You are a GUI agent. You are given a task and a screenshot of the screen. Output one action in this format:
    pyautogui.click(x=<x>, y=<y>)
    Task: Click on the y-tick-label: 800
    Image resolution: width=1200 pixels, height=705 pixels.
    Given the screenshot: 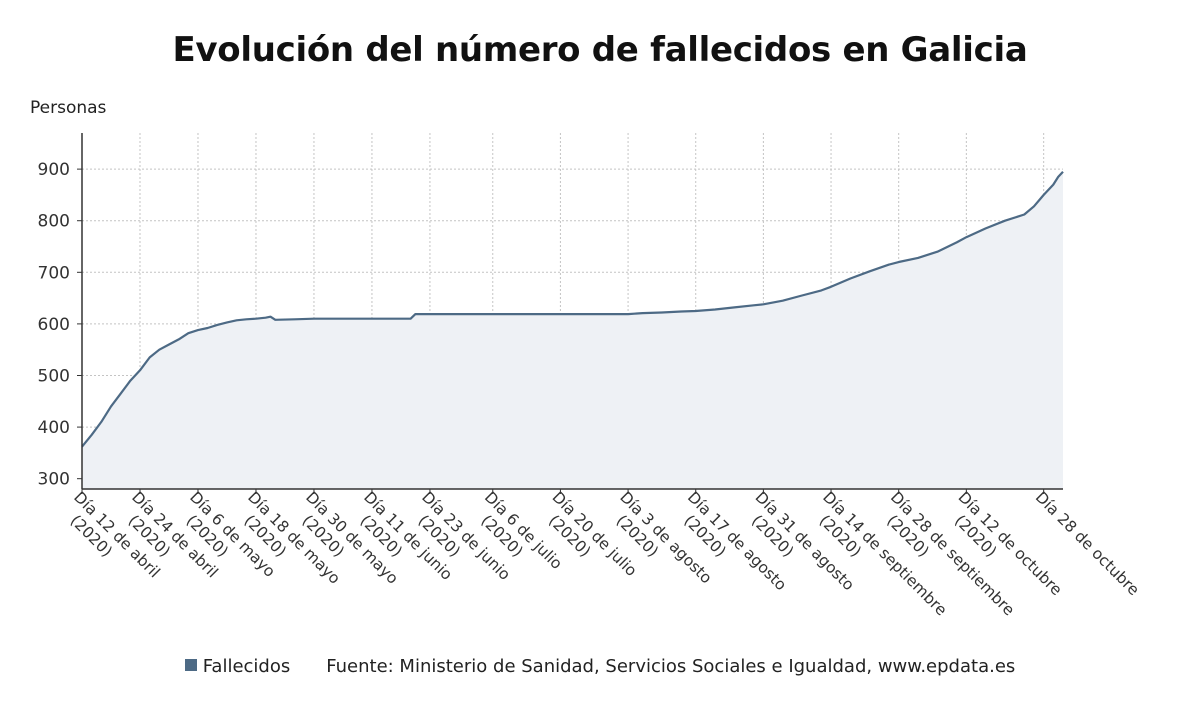 What is the action you would take?
    pyautogui.click(x=54, y=222)
    